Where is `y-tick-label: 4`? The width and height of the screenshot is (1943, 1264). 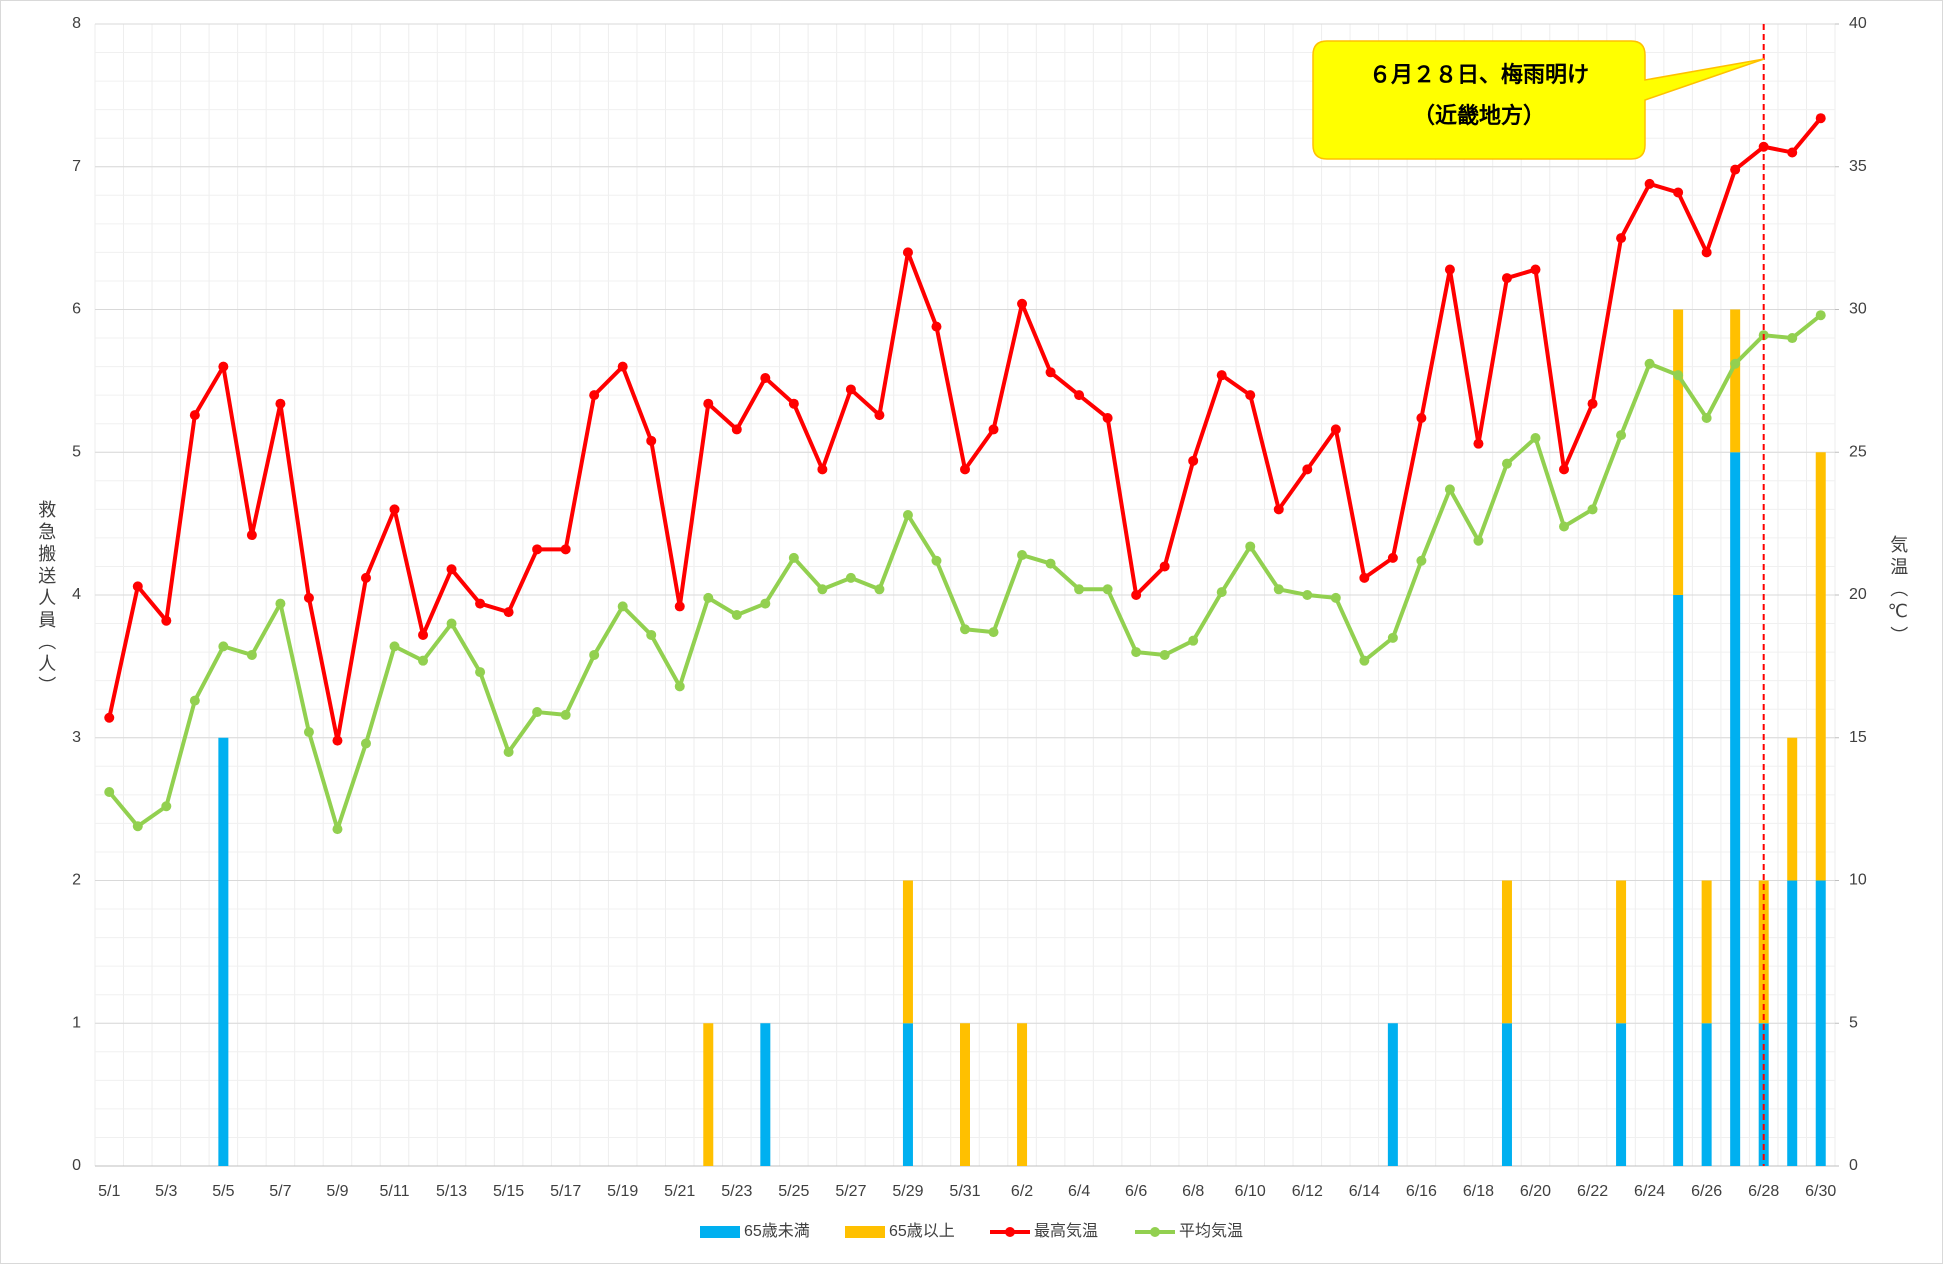 y-tick-label: 4 is located at coordinates (76, 594).